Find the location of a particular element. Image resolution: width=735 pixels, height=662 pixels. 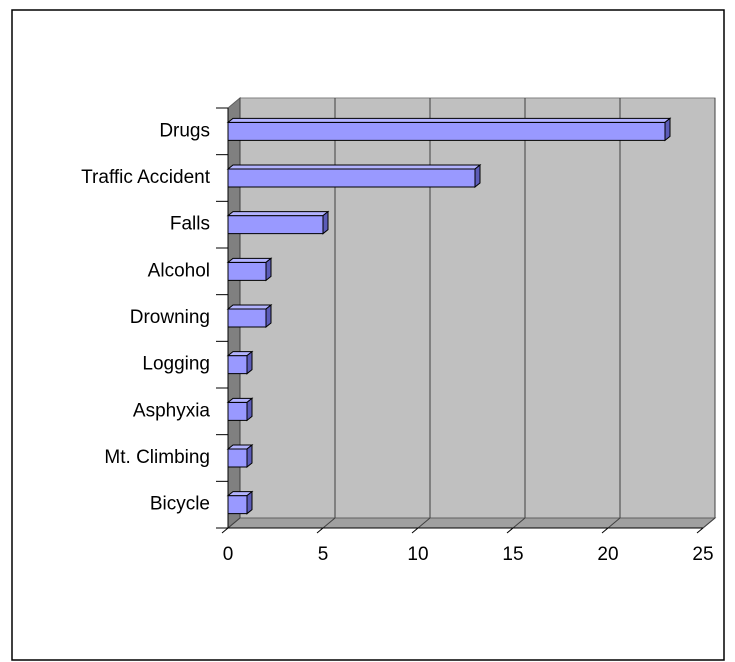

y-tick-label: Traffic Accident is located at coordinates (146, 177).